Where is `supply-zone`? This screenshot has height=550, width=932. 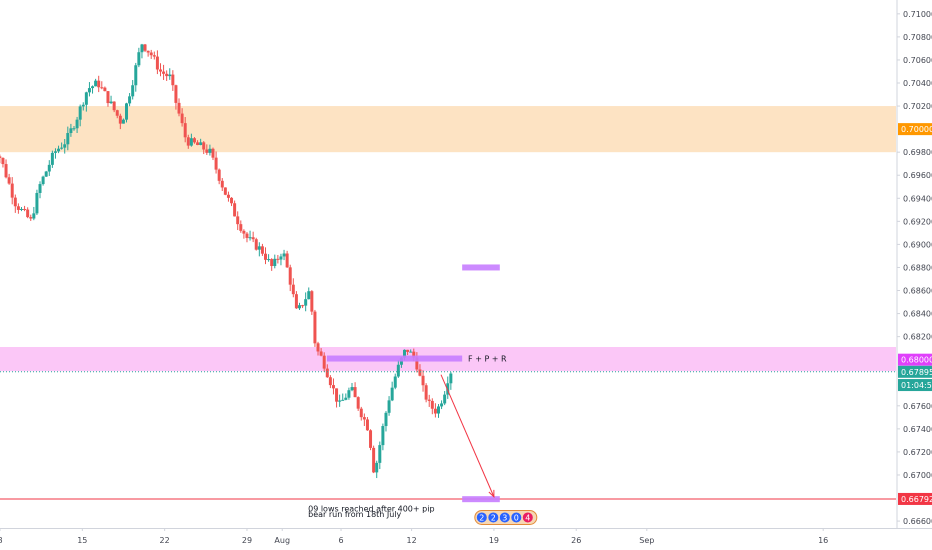 supply-zone is located at coordinates (448, 129).